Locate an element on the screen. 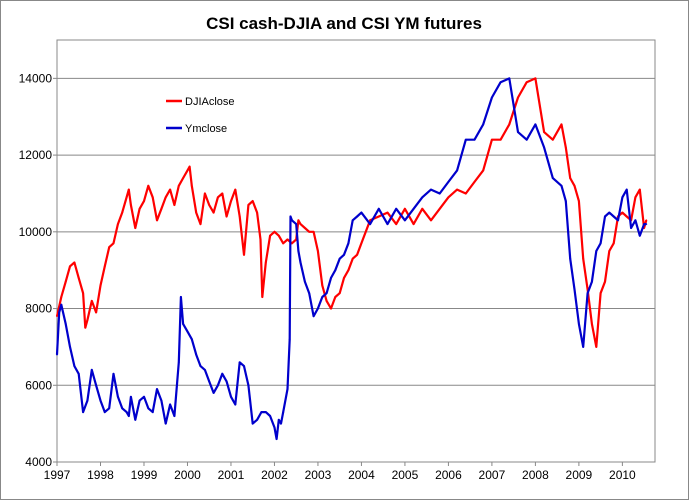 The width and height of the screenshot is (689, 500). x-tick-label-1999: 1999 is located at coordinates (144, 475).